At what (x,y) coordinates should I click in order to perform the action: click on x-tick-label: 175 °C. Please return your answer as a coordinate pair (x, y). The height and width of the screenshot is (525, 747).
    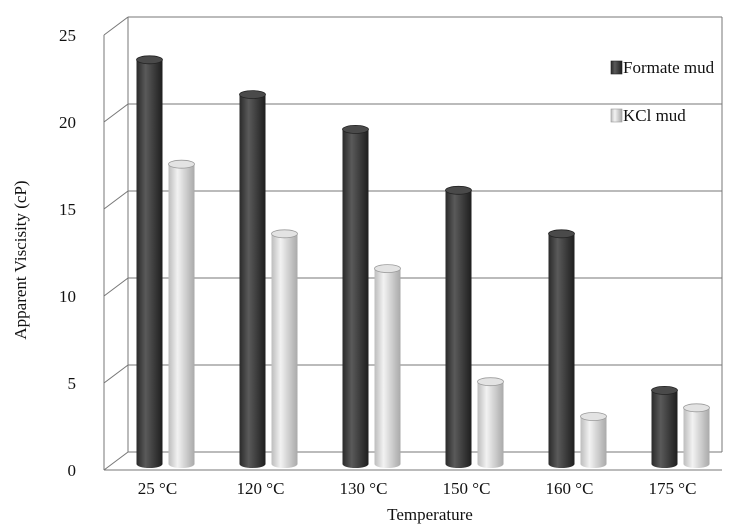
    Looking at the image, I should click on (673, 488).